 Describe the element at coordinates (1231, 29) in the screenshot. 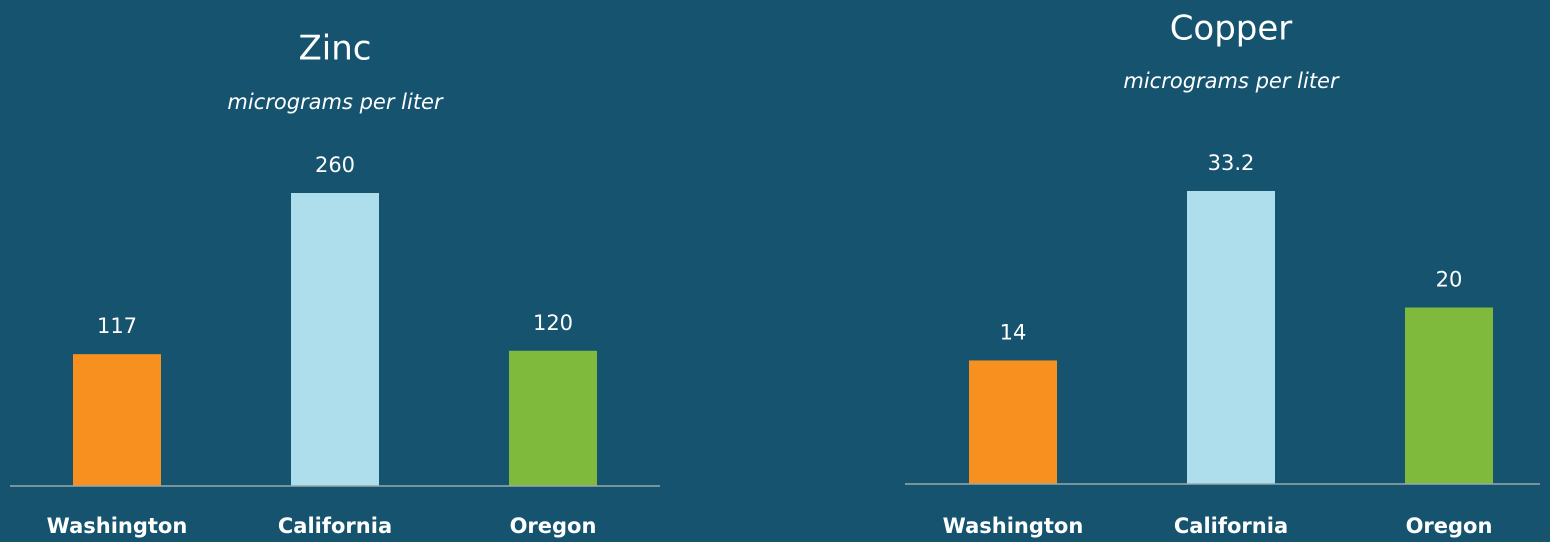

I see `chart-title: Copper` at that location.